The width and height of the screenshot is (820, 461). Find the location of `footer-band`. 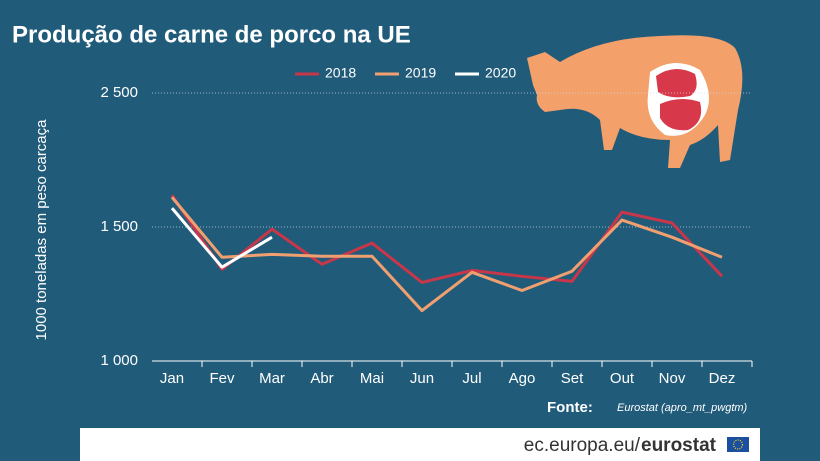

footer-band is located at coordinates (420, 444).